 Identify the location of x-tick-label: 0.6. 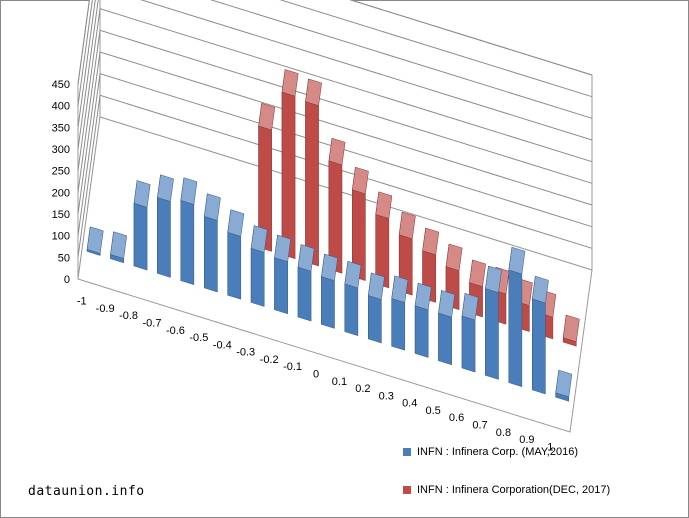
(456, 418).